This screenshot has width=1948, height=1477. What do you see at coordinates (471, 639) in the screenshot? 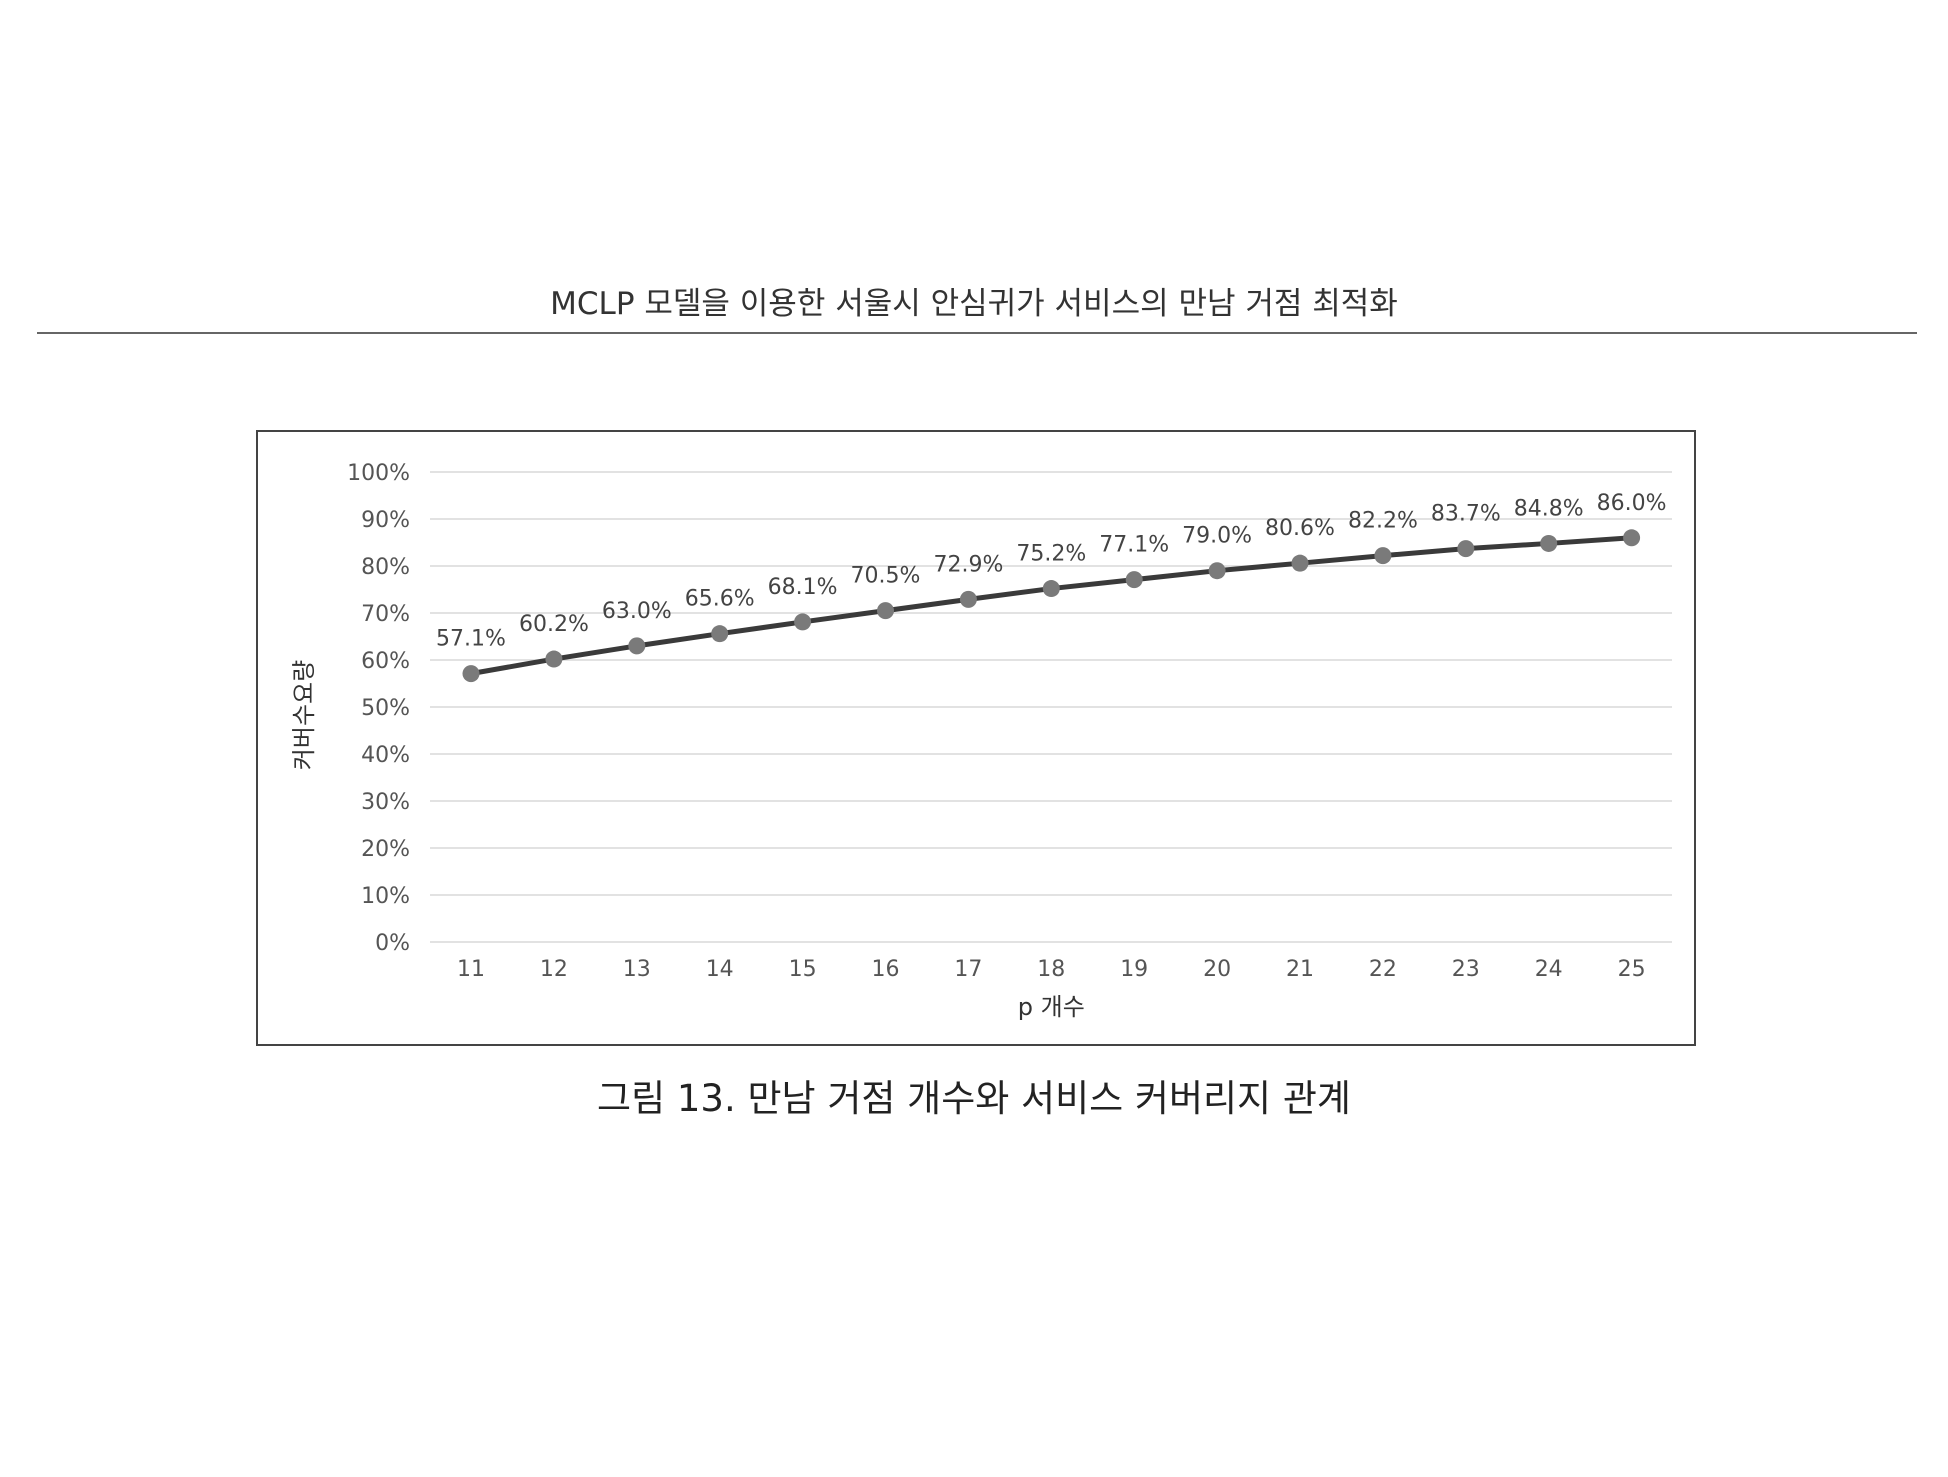
I see `data-label: 57.1%` at bounding box center [471, 639].